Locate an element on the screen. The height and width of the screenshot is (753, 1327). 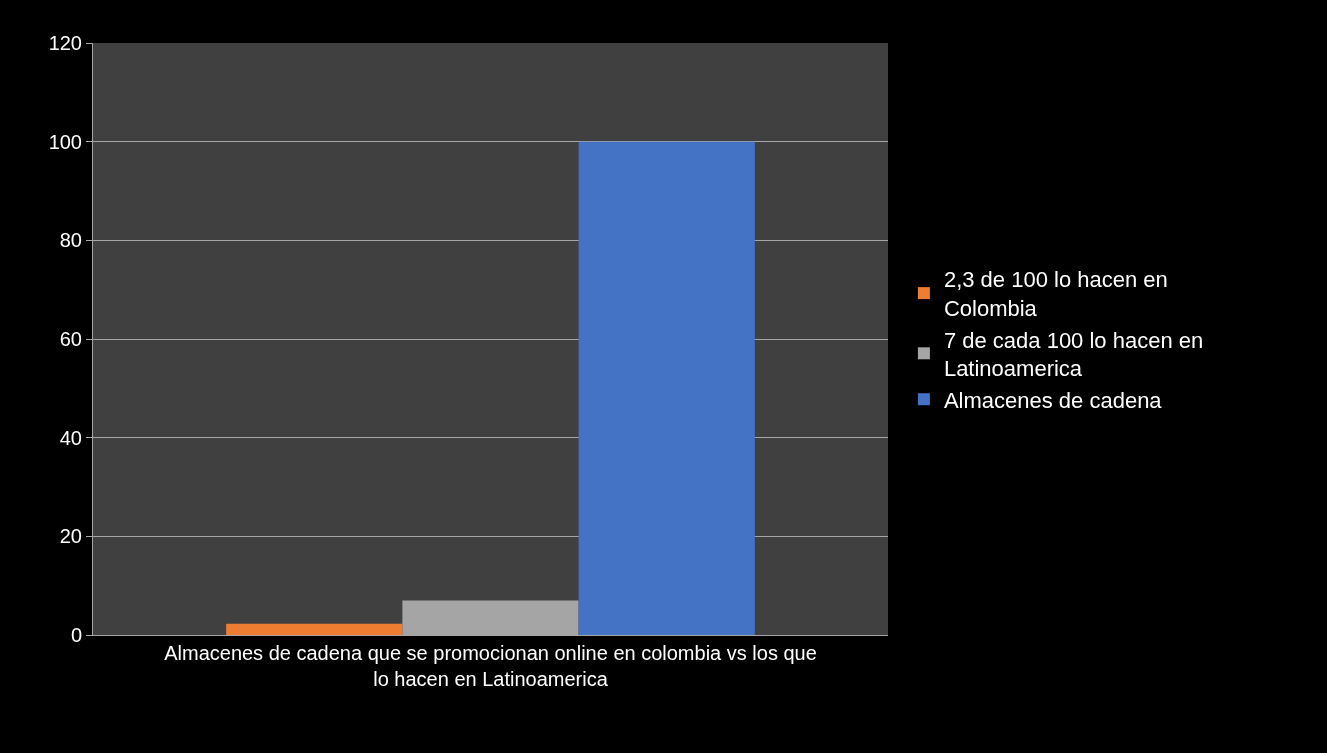
y-tick-label: 100 is located at coordinates (65, 141).